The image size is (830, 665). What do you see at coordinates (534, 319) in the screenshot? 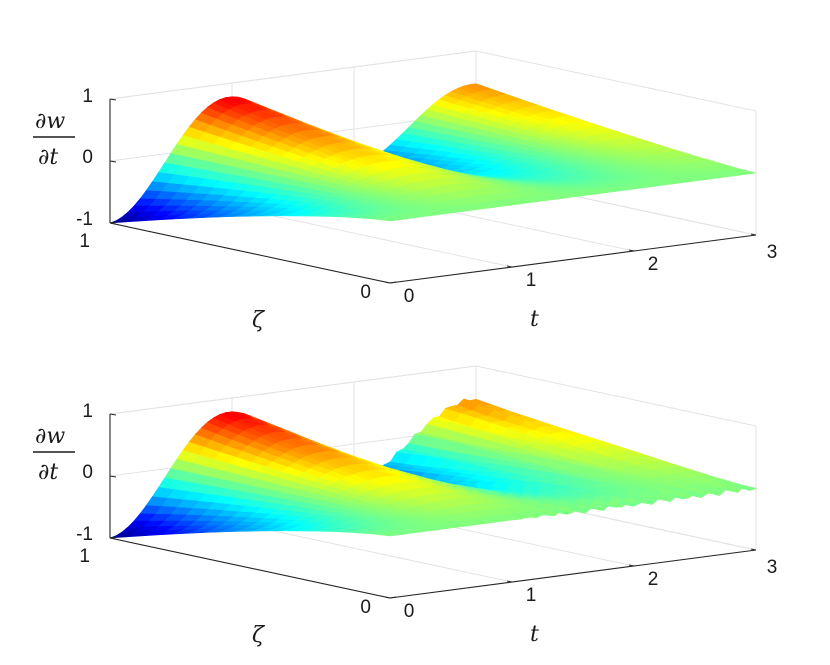
I see `xlabel-t-top: t` at bounding box center [534, 319].